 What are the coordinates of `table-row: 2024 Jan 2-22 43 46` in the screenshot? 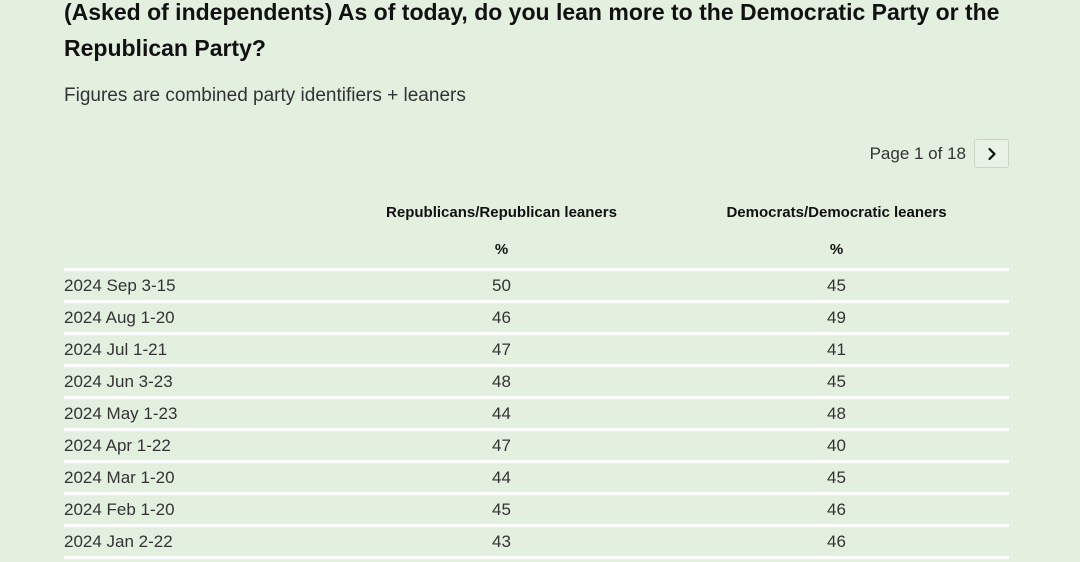 It's located at (536, 543).